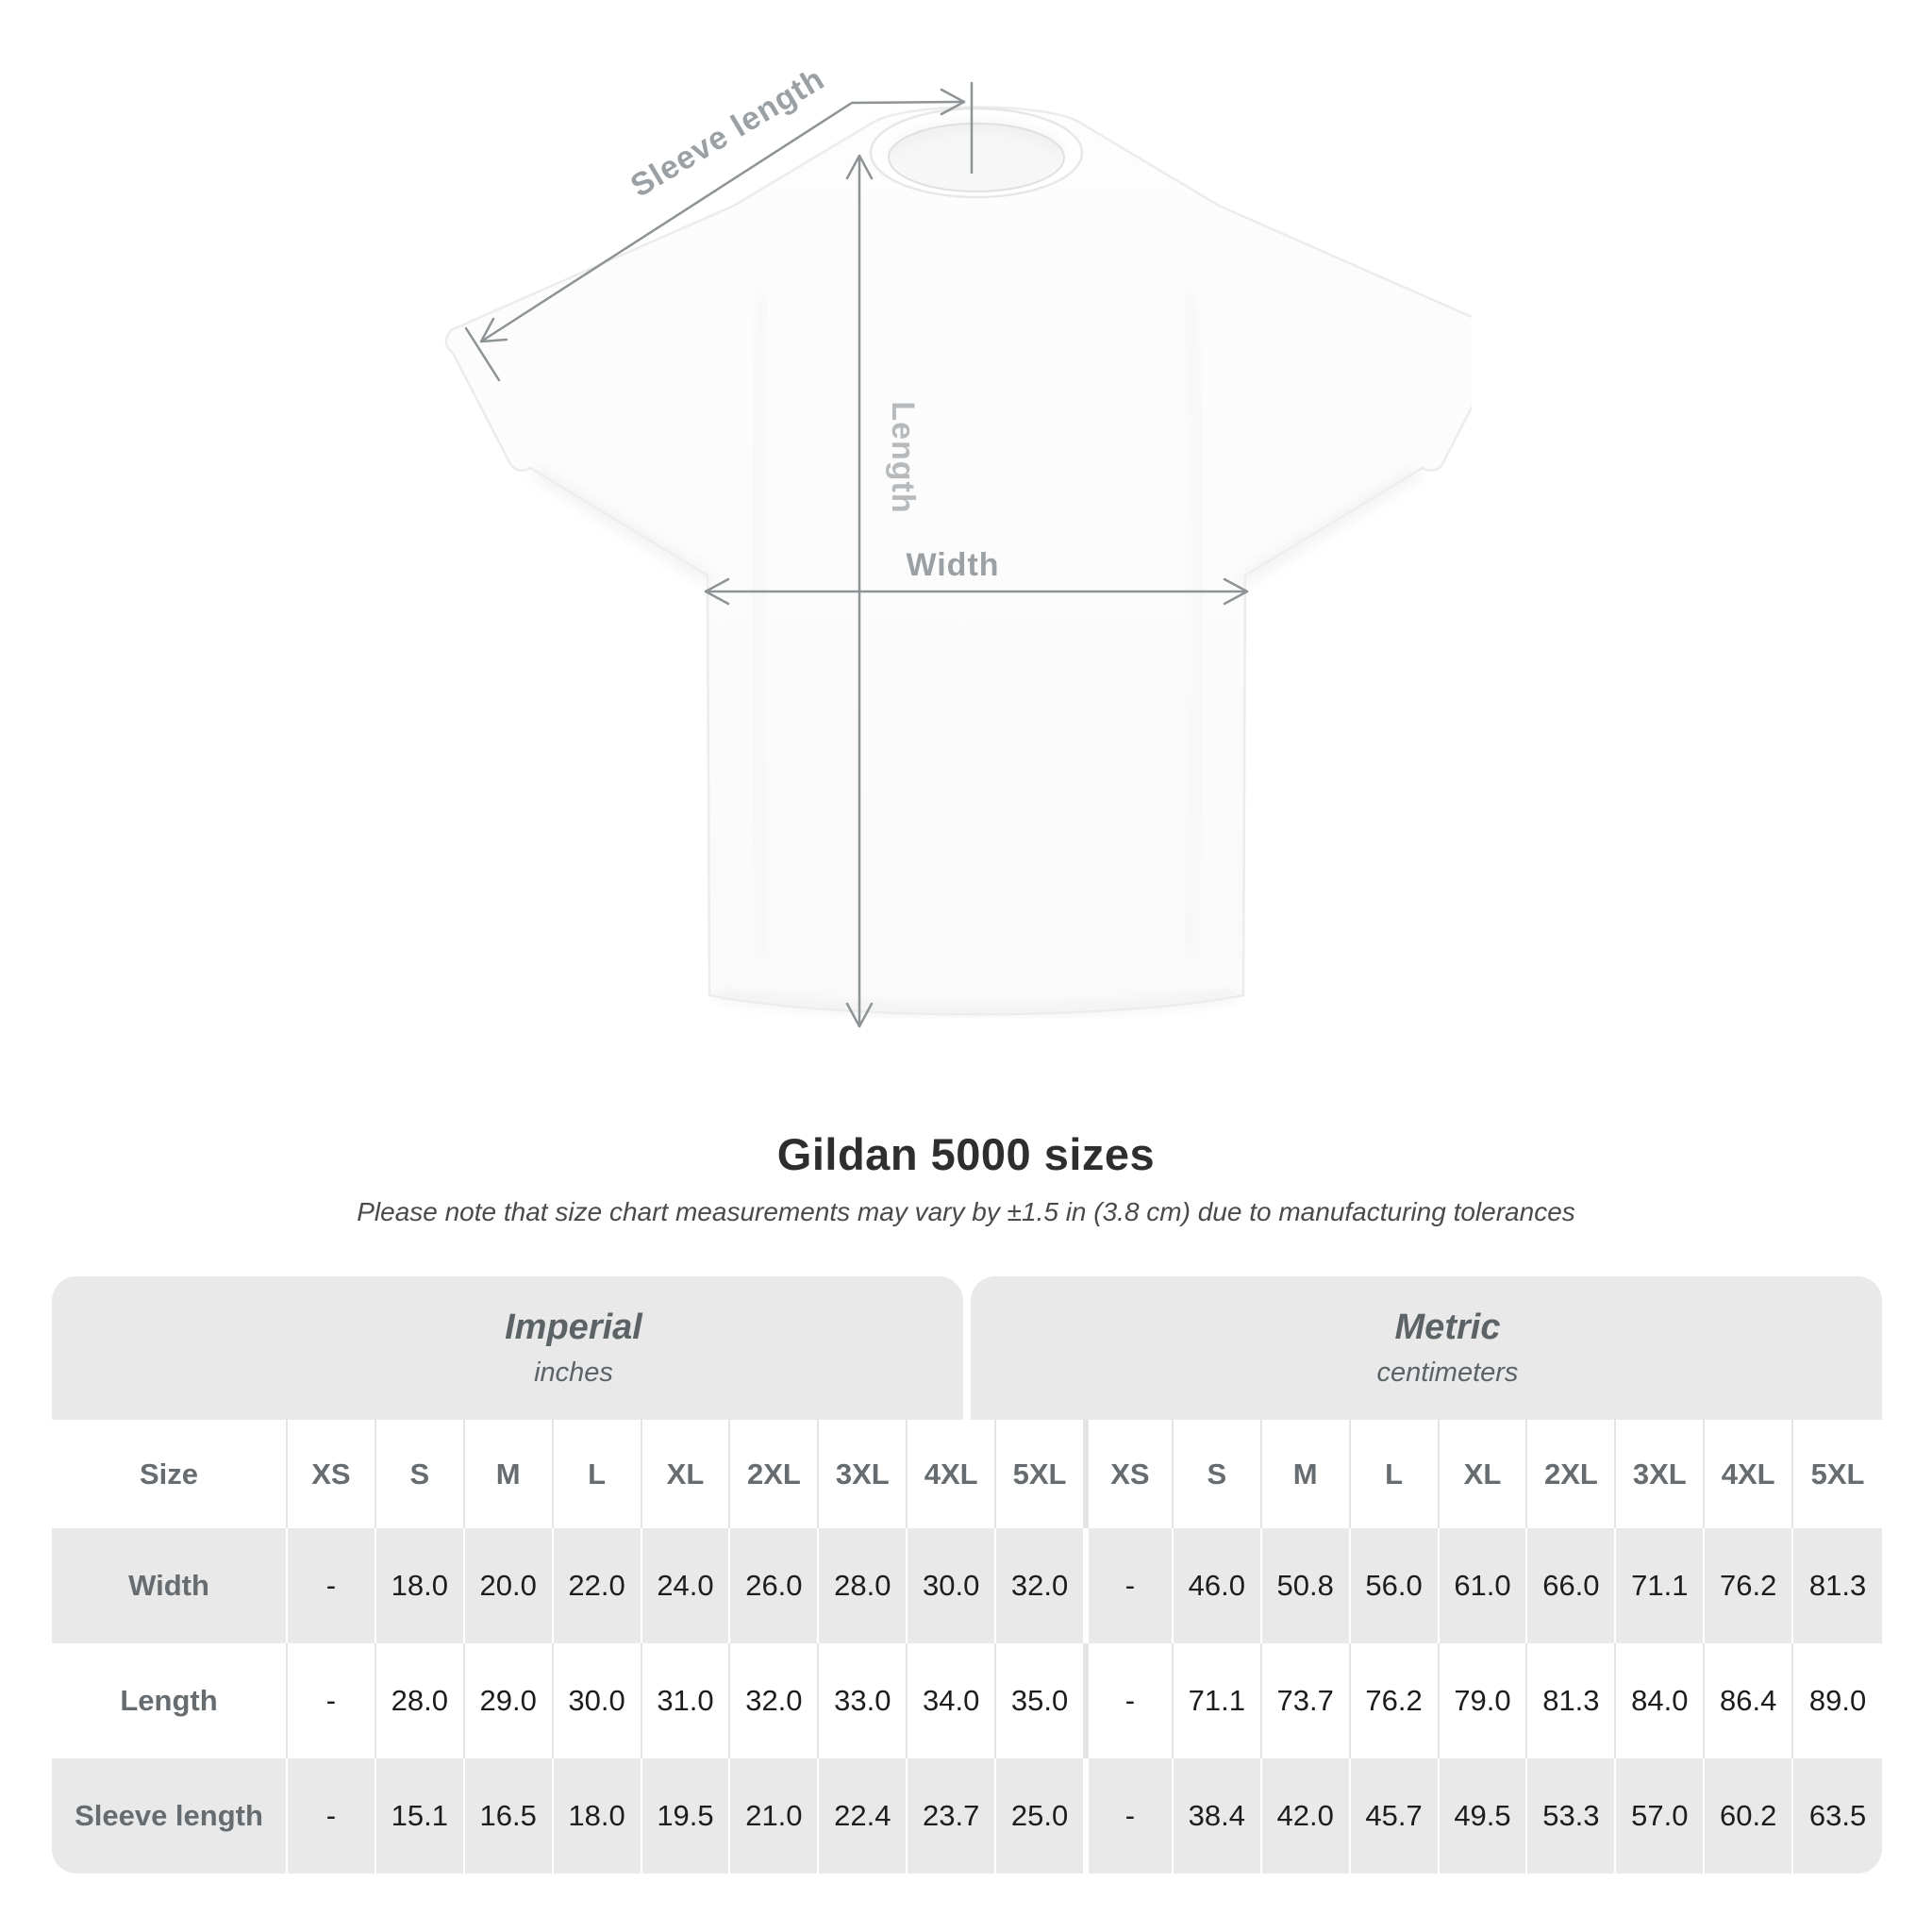 Image resolution: width=1932 pixels, height=1932 pixels. Describe the element at coordinates (1307, 1816) in the screenshot. I see `table-cell: 42.0` at that location.